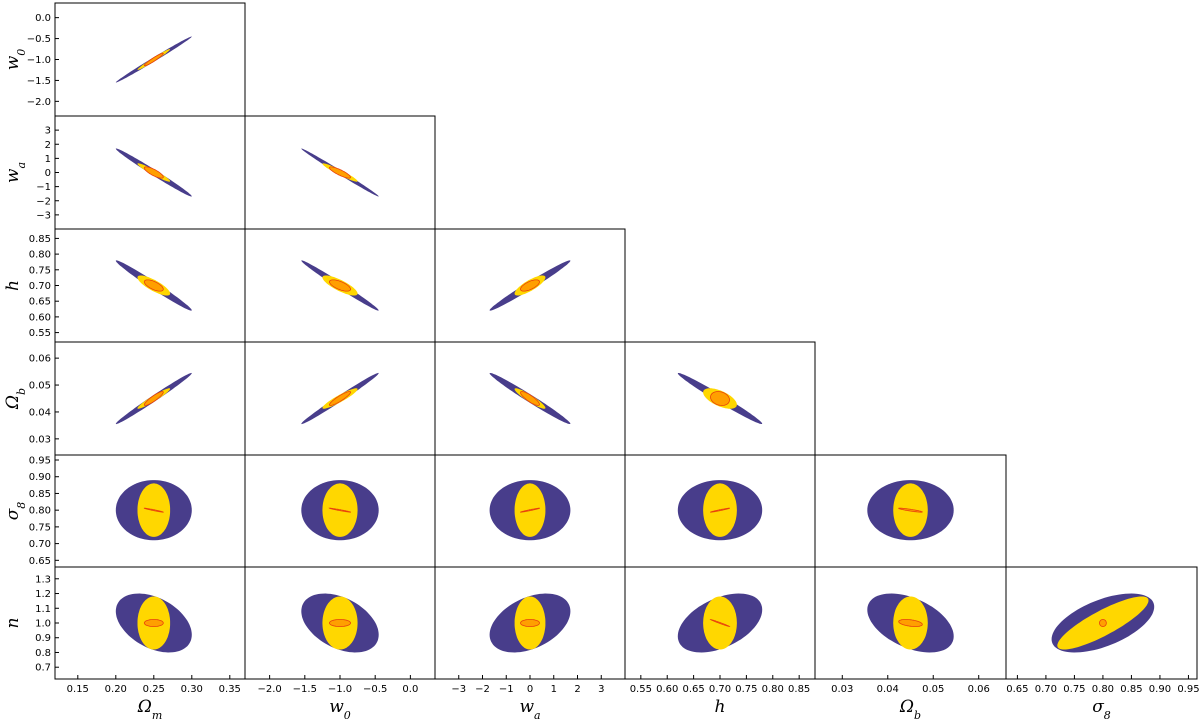  I want to click on contour-inner-w0-wa, so click(340, 172).